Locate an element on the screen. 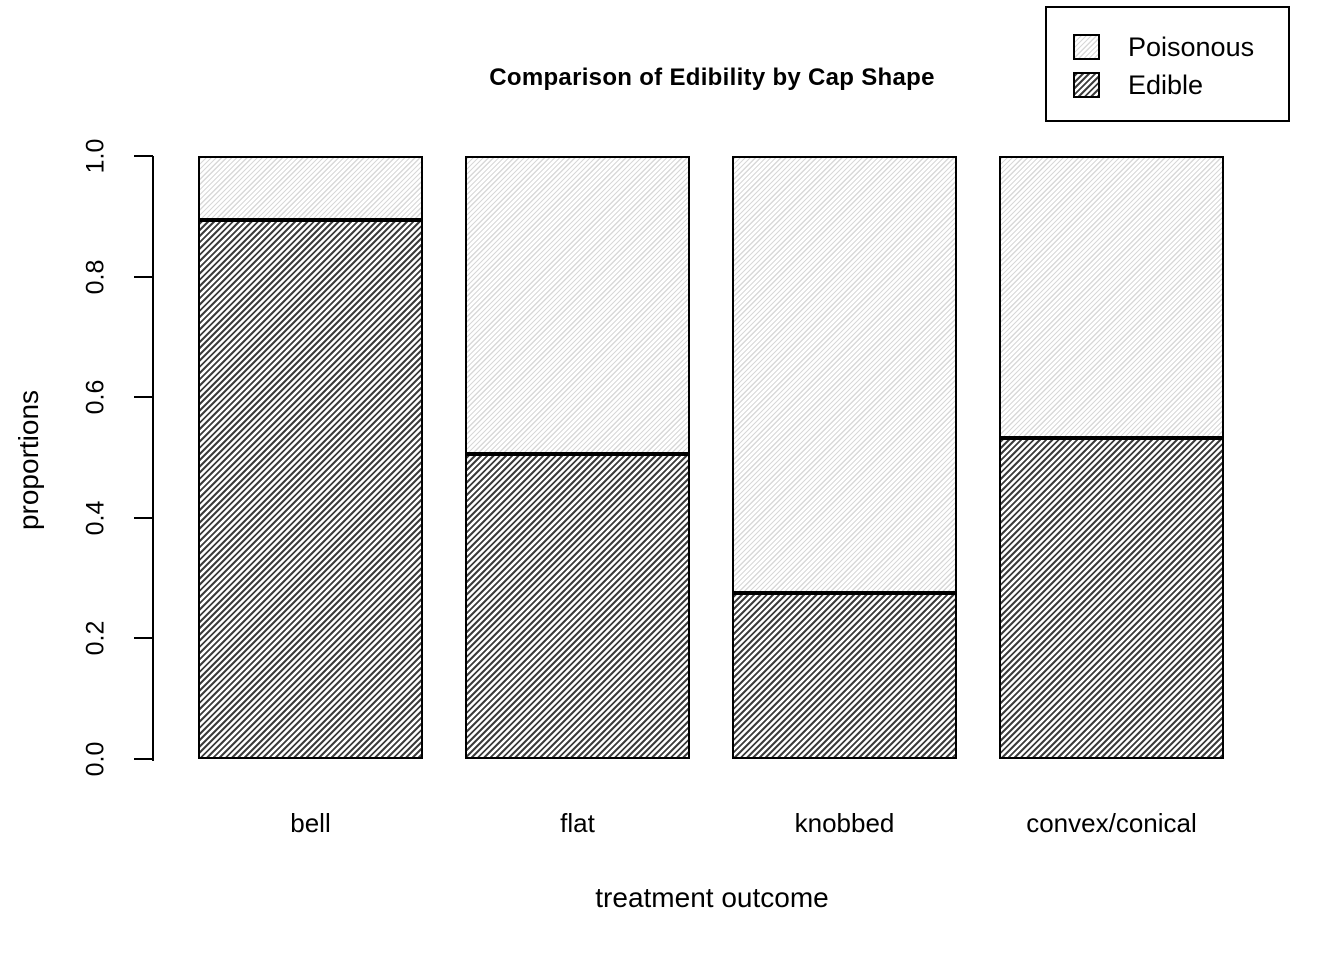  chart-title: Comparison of Edibility by Cap Shape is located at coordinates (712, 77).